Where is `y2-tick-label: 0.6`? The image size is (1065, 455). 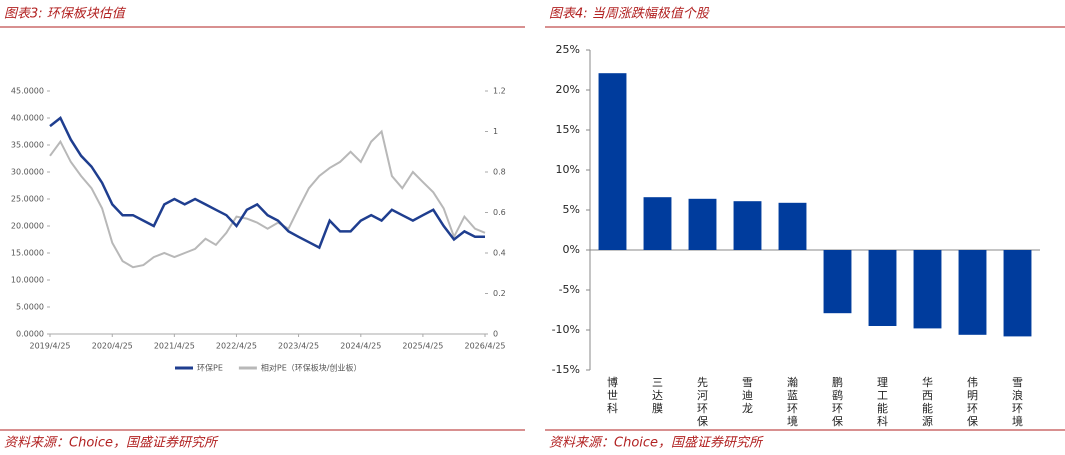 y2-tick-label: 0.6 is located at coordinates (499, 212).